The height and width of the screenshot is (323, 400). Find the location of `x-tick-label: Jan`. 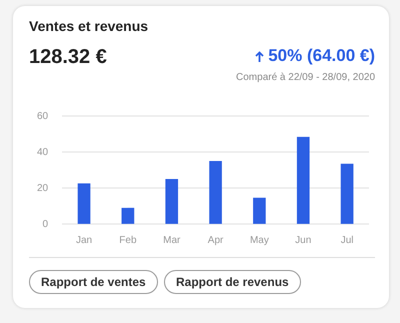

x-tick-label: Jan is located at coordinates (84, 240).